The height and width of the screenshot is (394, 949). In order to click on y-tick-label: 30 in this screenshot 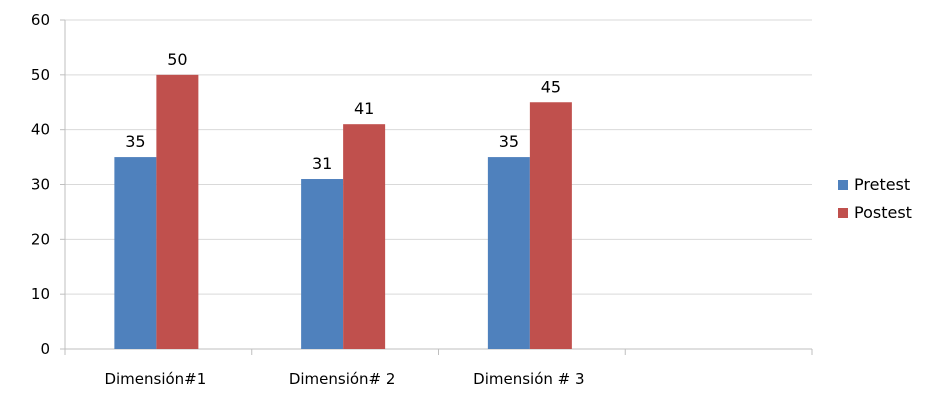, I will do `click(40, 185)`.